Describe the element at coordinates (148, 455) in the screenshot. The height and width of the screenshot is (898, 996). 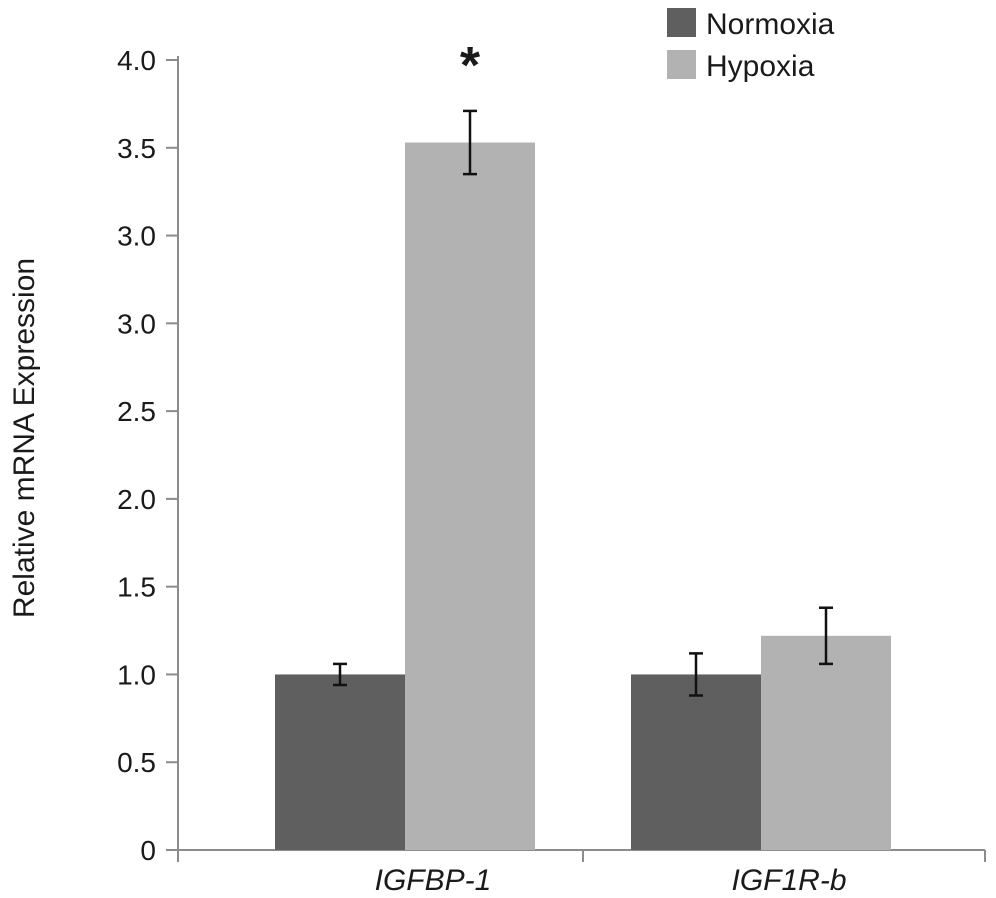
I see `y-axis: 0 0.5 1.0 1.5 2.0 2.5 3.0 3.0 3.5 4.0` at that location.